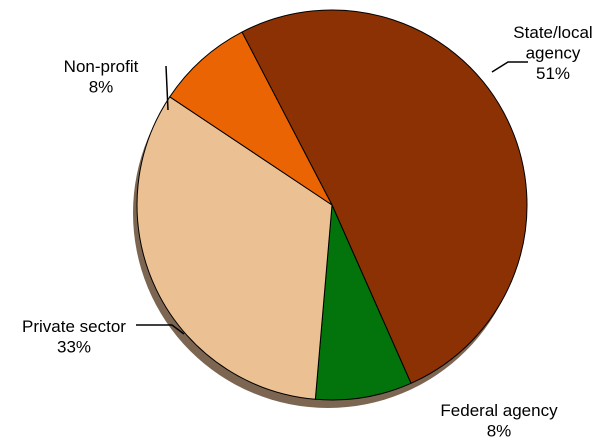  I want to click on slice-label-private-sector: Private sector 33%, so click(74, 336).